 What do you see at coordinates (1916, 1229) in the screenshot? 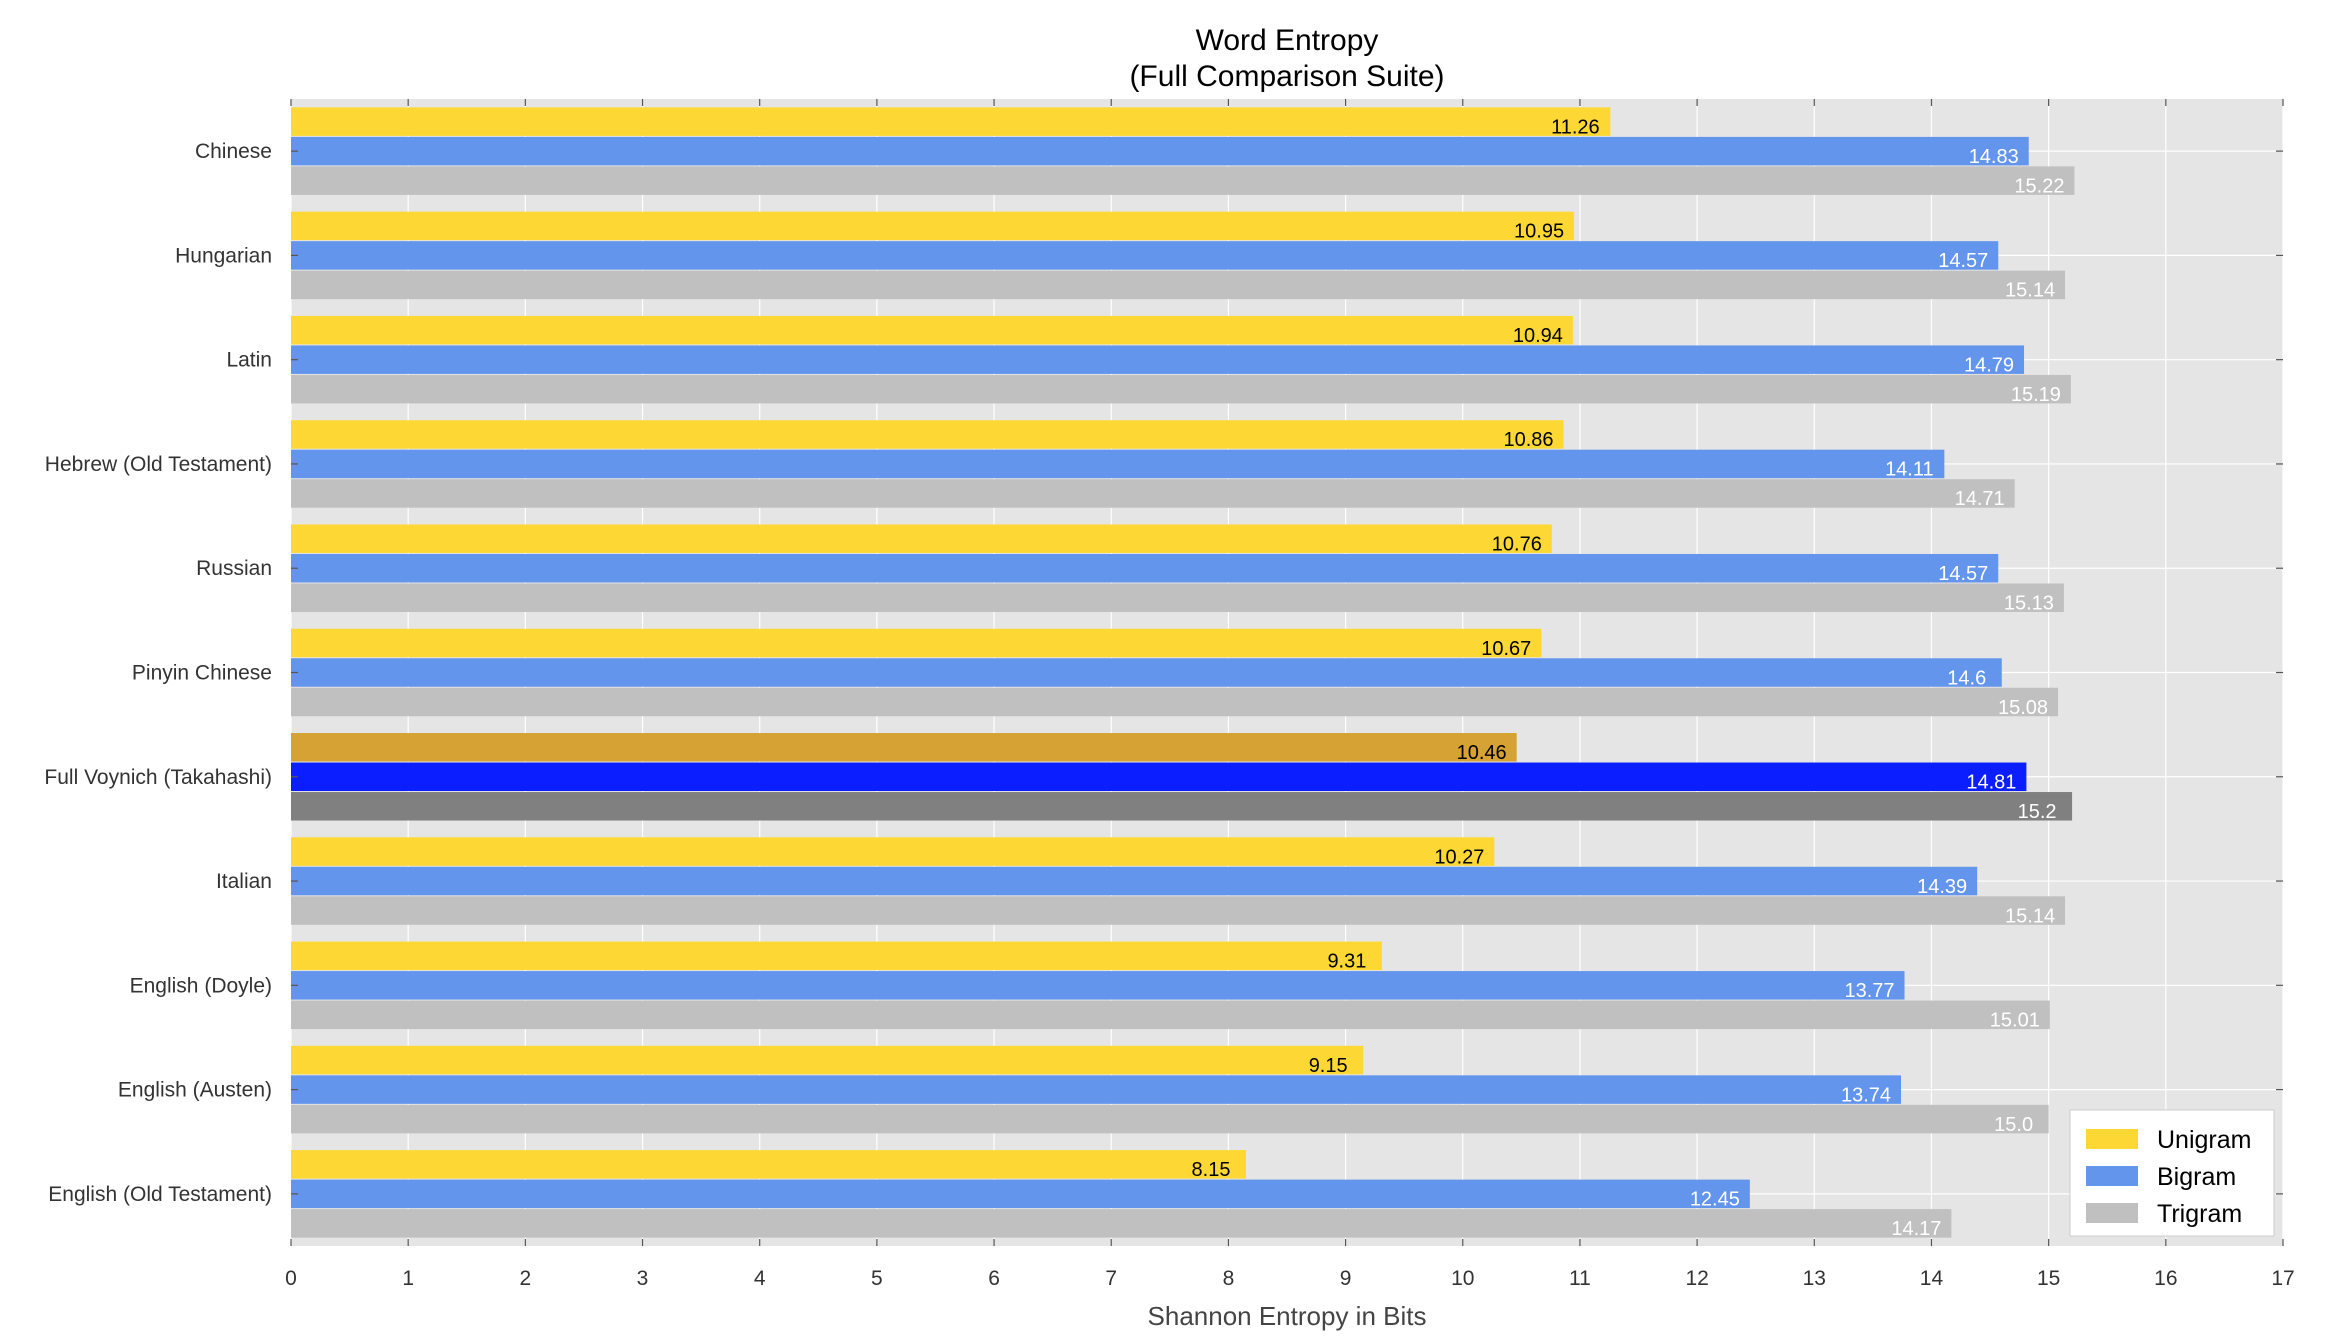
I see `data-label-trigram: 14.17` at bounding box center [1916, 1229].